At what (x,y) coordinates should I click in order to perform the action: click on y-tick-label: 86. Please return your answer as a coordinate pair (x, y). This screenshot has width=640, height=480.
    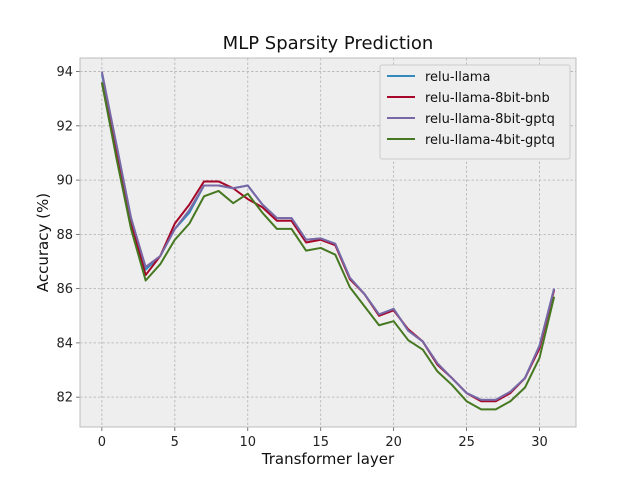
    Looking at the image, I should click on (64, 289).